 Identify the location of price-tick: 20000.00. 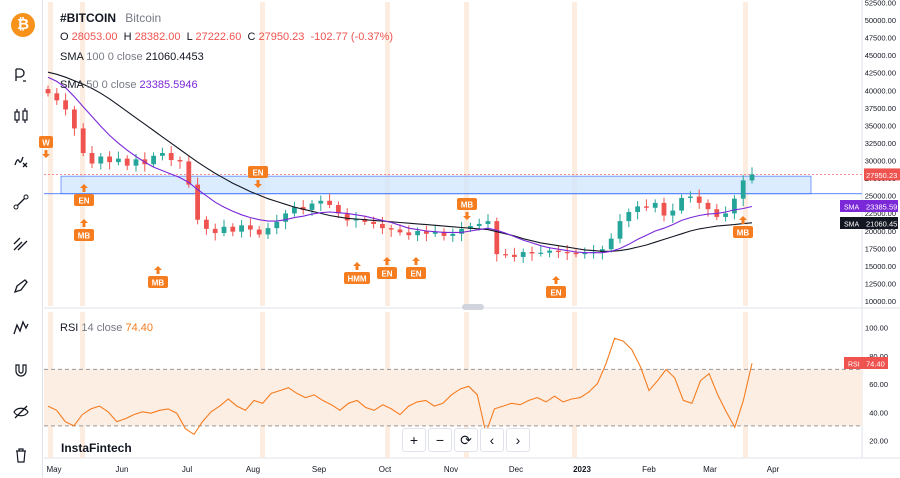
(880, 231).